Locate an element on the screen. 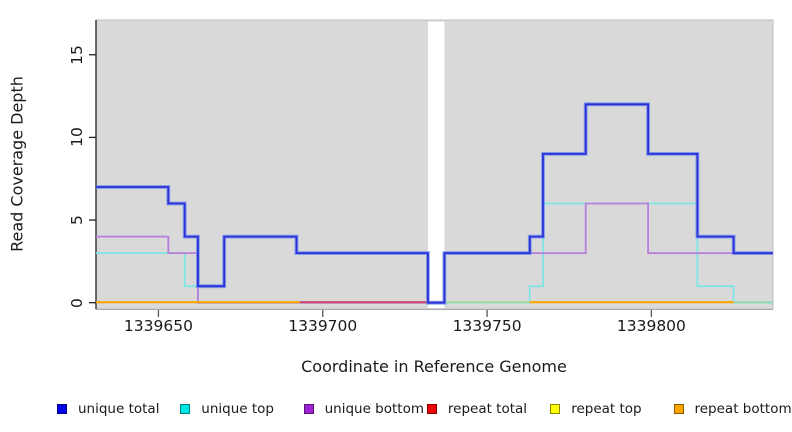  x-tick-label: 1339650 is located at coordinates (158, 326).